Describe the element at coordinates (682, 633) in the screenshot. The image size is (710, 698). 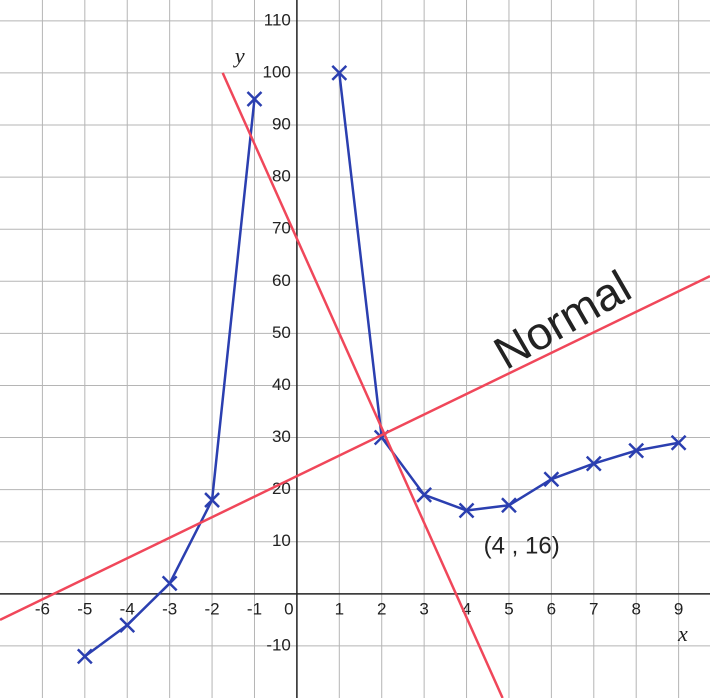
I see `x-axis-label: x` at that location.